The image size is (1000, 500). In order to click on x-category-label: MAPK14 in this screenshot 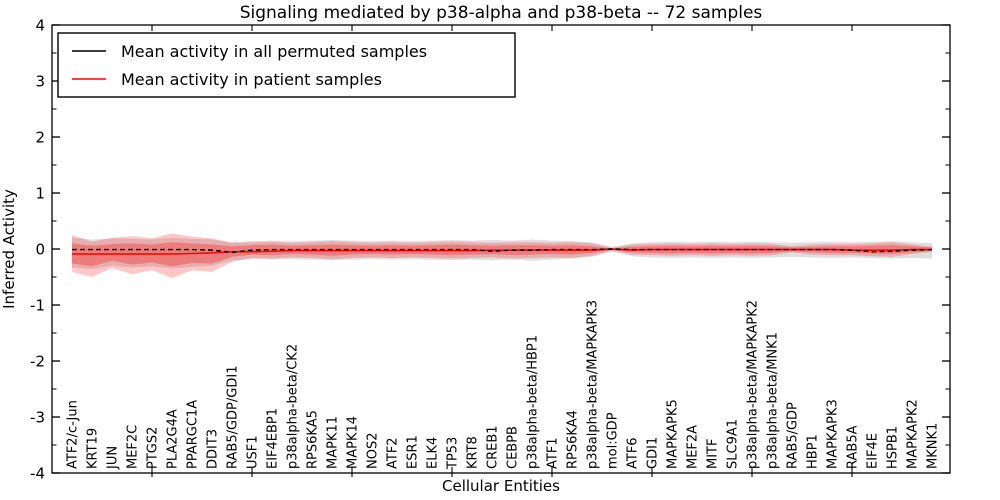, I will do `click(353, 442)`.